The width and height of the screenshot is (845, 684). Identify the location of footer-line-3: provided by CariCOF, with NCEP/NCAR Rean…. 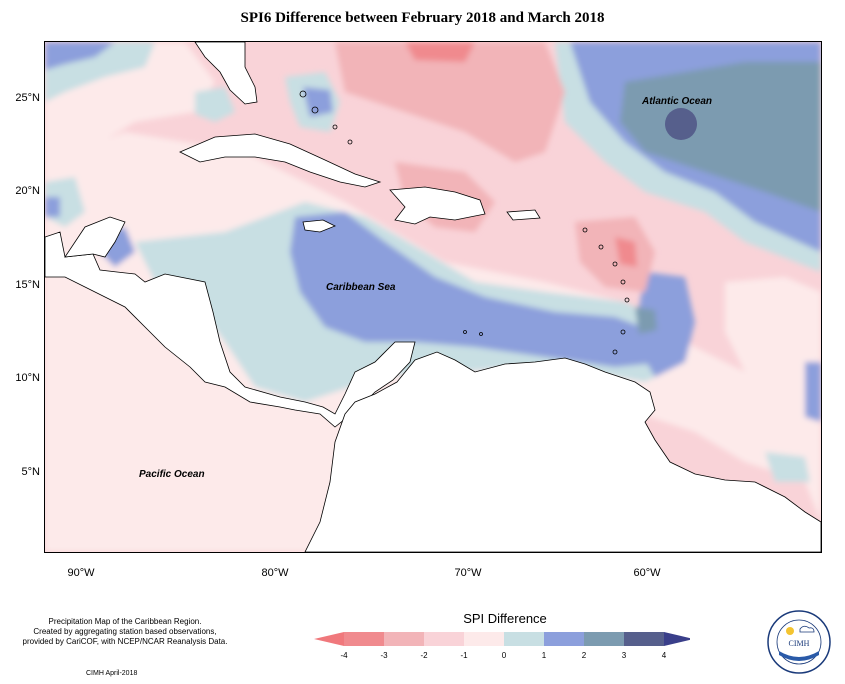
(125, 641).